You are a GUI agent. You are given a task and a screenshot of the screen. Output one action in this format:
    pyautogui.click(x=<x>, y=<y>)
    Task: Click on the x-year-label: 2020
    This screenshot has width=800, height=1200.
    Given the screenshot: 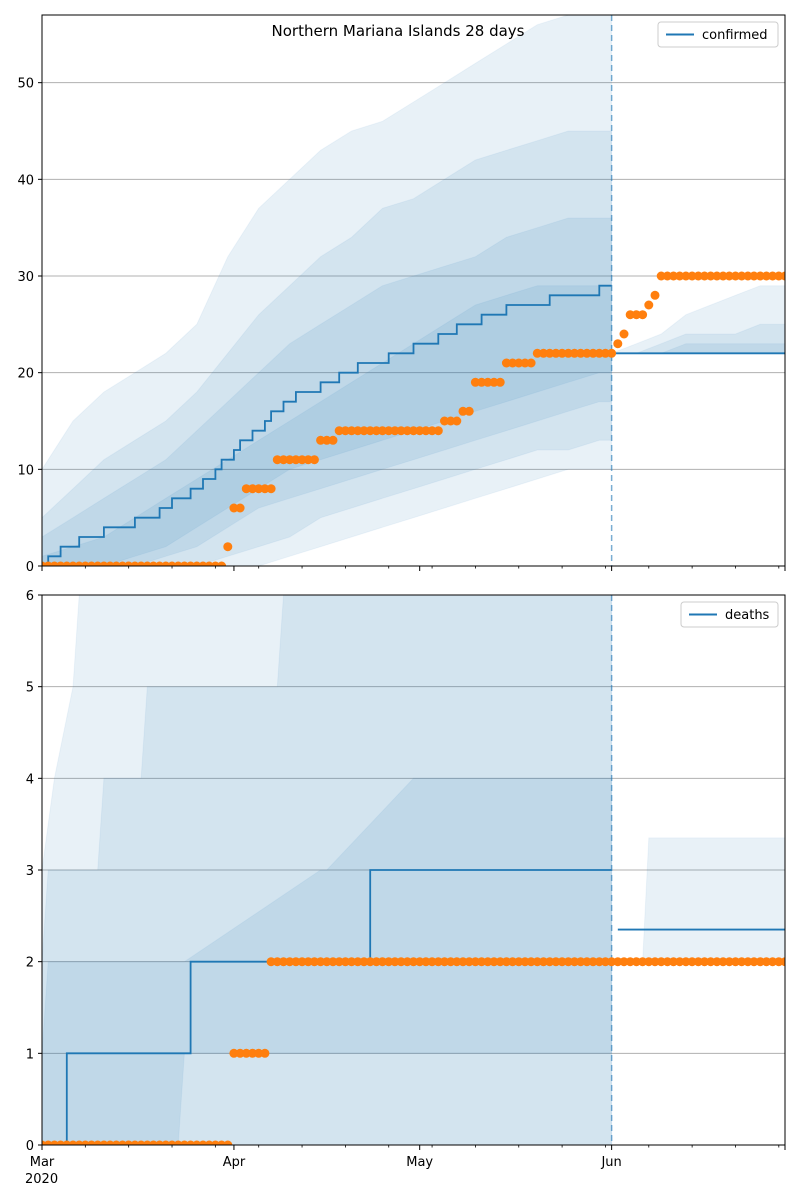 What is the action you would take?
    pyautogui.click(x=41, y=1179)
    